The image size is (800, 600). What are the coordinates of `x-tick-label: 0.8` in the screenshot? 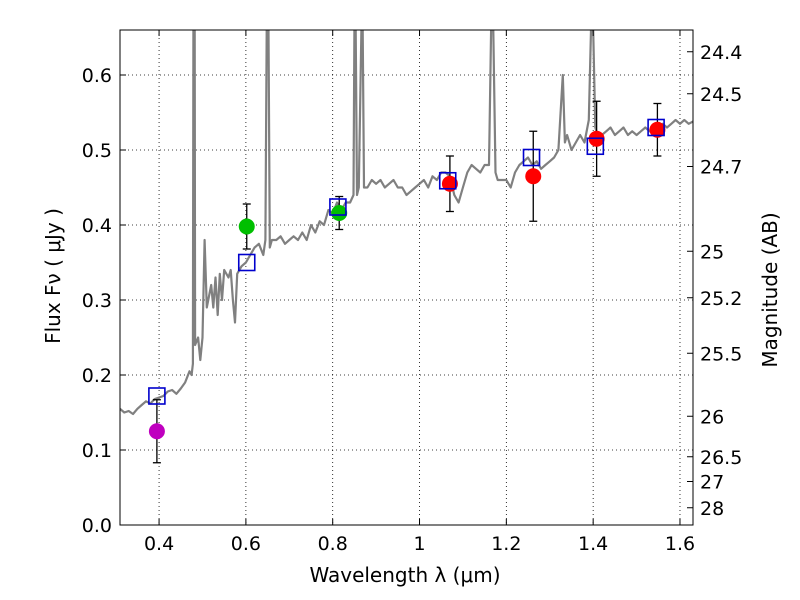 It's located at (333, 544).